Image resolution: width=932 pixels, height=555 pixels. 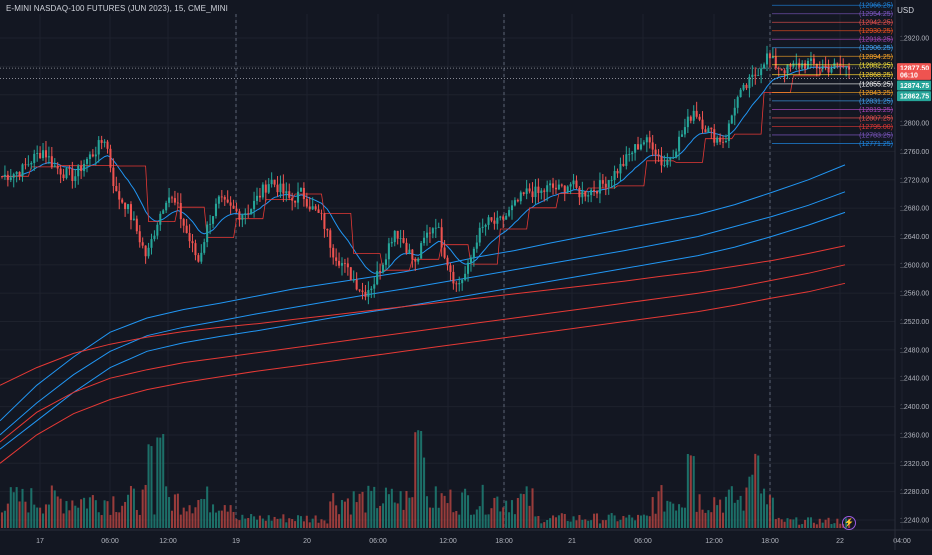 I want to click on level-label: (12954.25), so click(x=876, y=14).